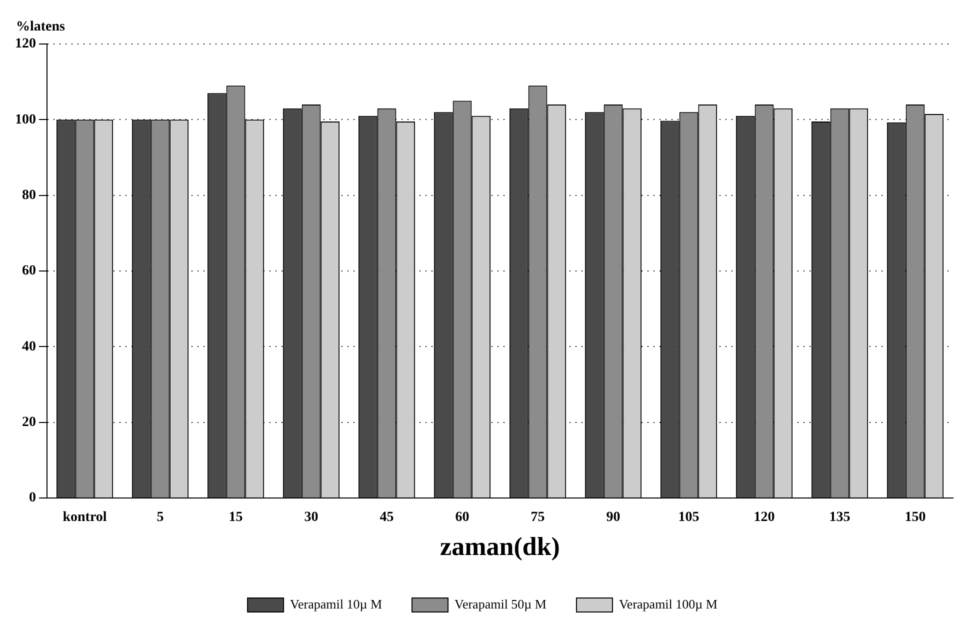 The width and height of the screenshot is (971, 630). What do you see at coordinates (311, 518) in the screenshot?
I see `x-tick-label: 30` at bounding box center [311, 518].